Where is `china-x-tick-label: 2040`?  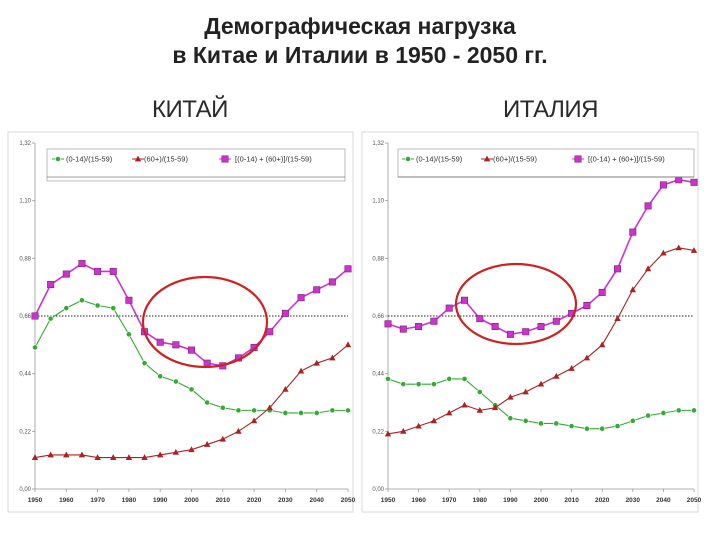
china-x-tick-label: 2040 is located at coordinates (316, 500).